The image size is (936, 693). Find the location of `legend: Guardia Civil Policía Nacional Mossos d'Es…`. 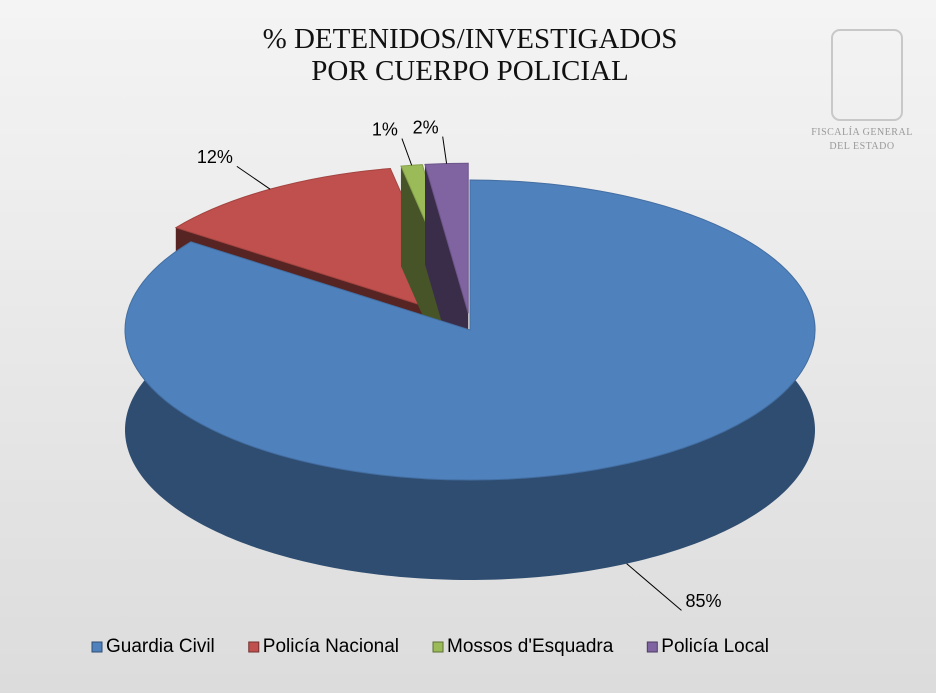

legend: Guardia Civil Policía Nacional Mossos d'Es… is located at coordinates (430, 646).